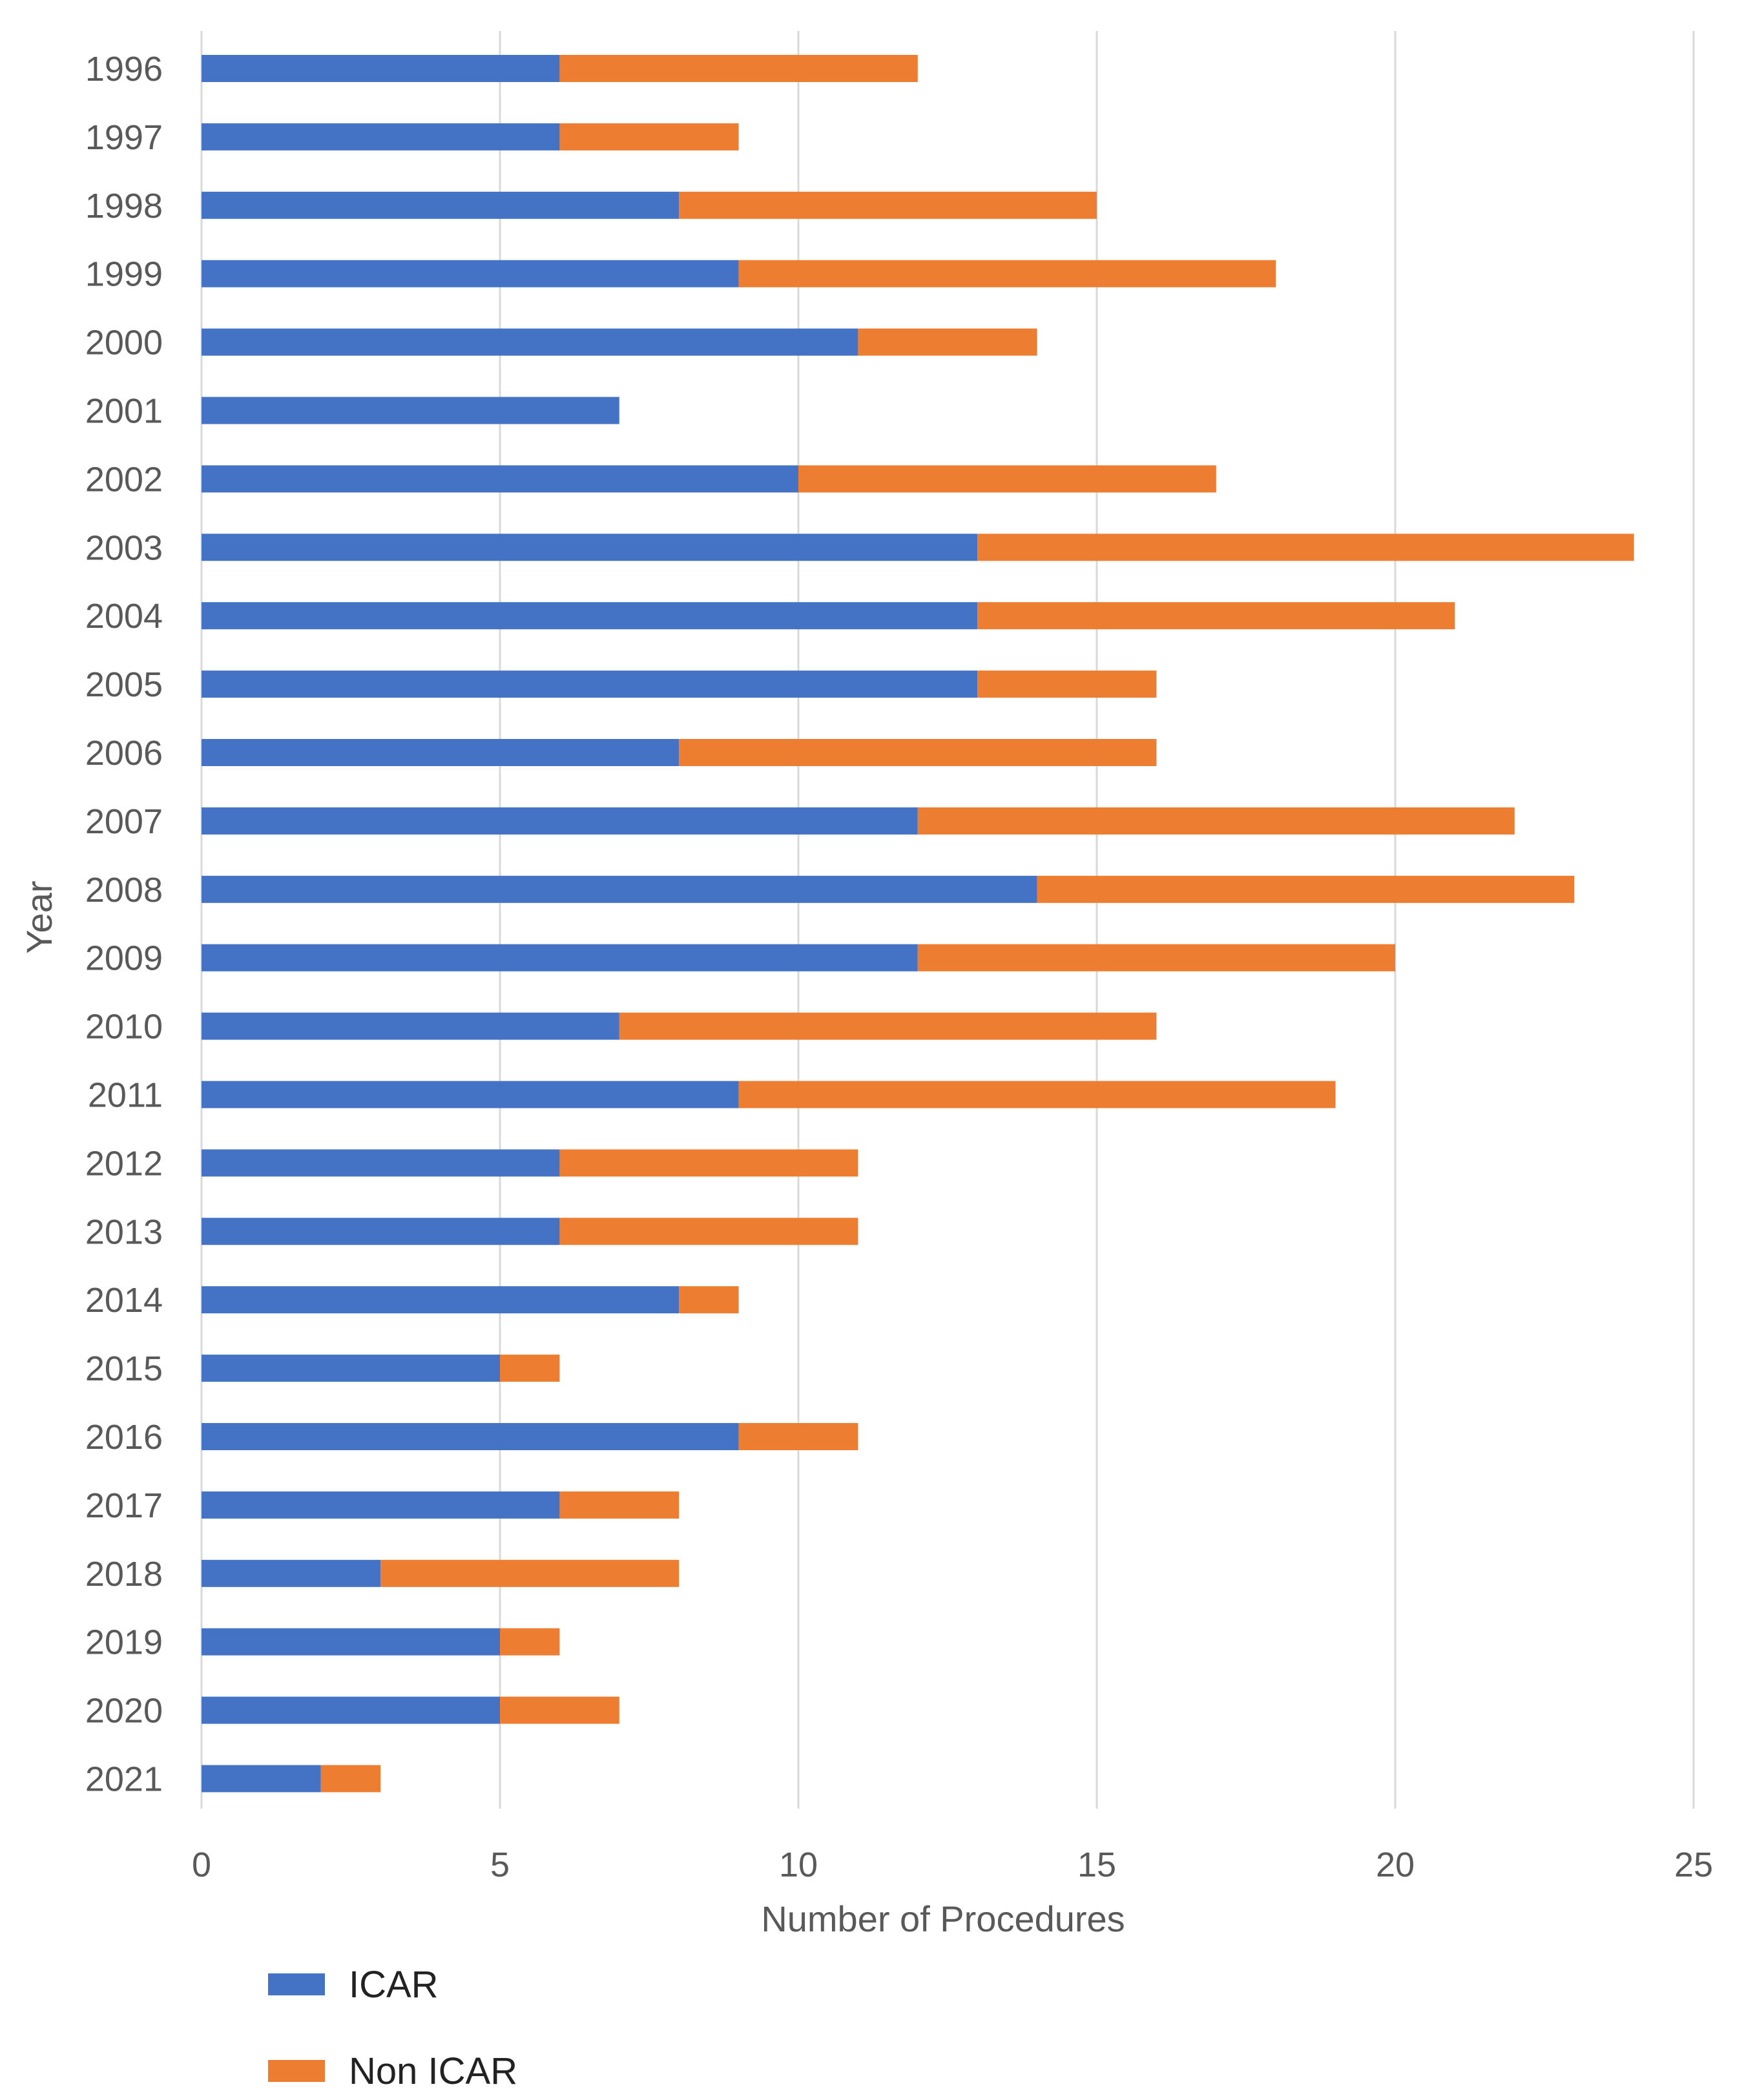 The width and height of the screenshot is (1755, 2100). What do you see at coordinates (124, 617) in the screenshot?
I see `y-tick-label: 2004` at bounding box center [124, 617].